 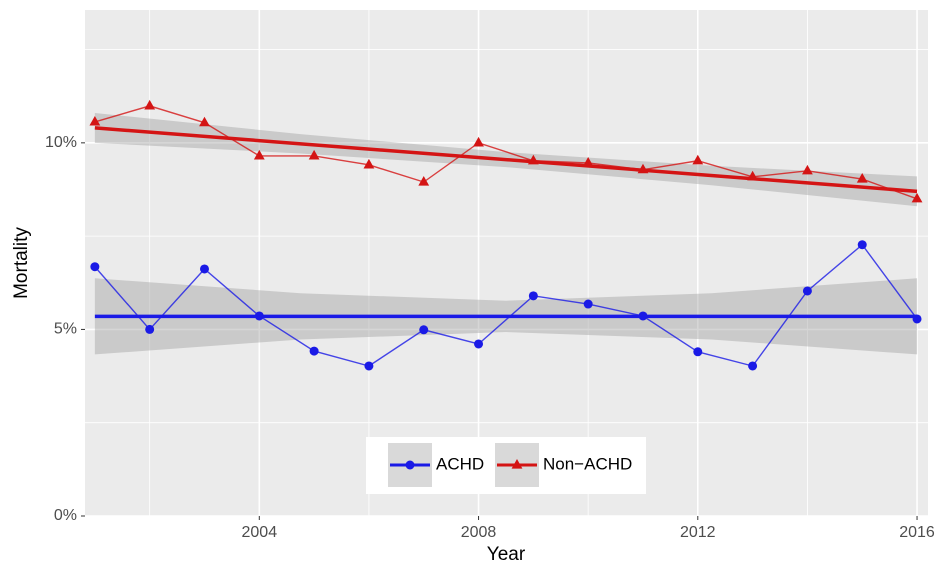 What do you see at coordinates (506, 554) in the screenshot?
I see `x-axis-title: Year` at bounding box center [506, 554].